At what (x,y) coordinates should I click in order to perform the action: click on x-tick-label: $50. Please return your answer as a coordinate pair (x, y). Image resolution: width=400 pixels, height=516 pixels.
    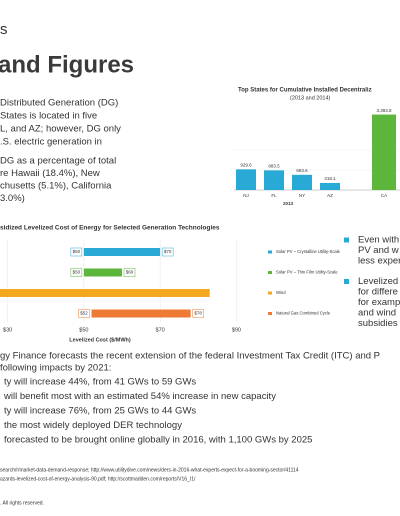
    Looking at the image, I should click on (83, 330).